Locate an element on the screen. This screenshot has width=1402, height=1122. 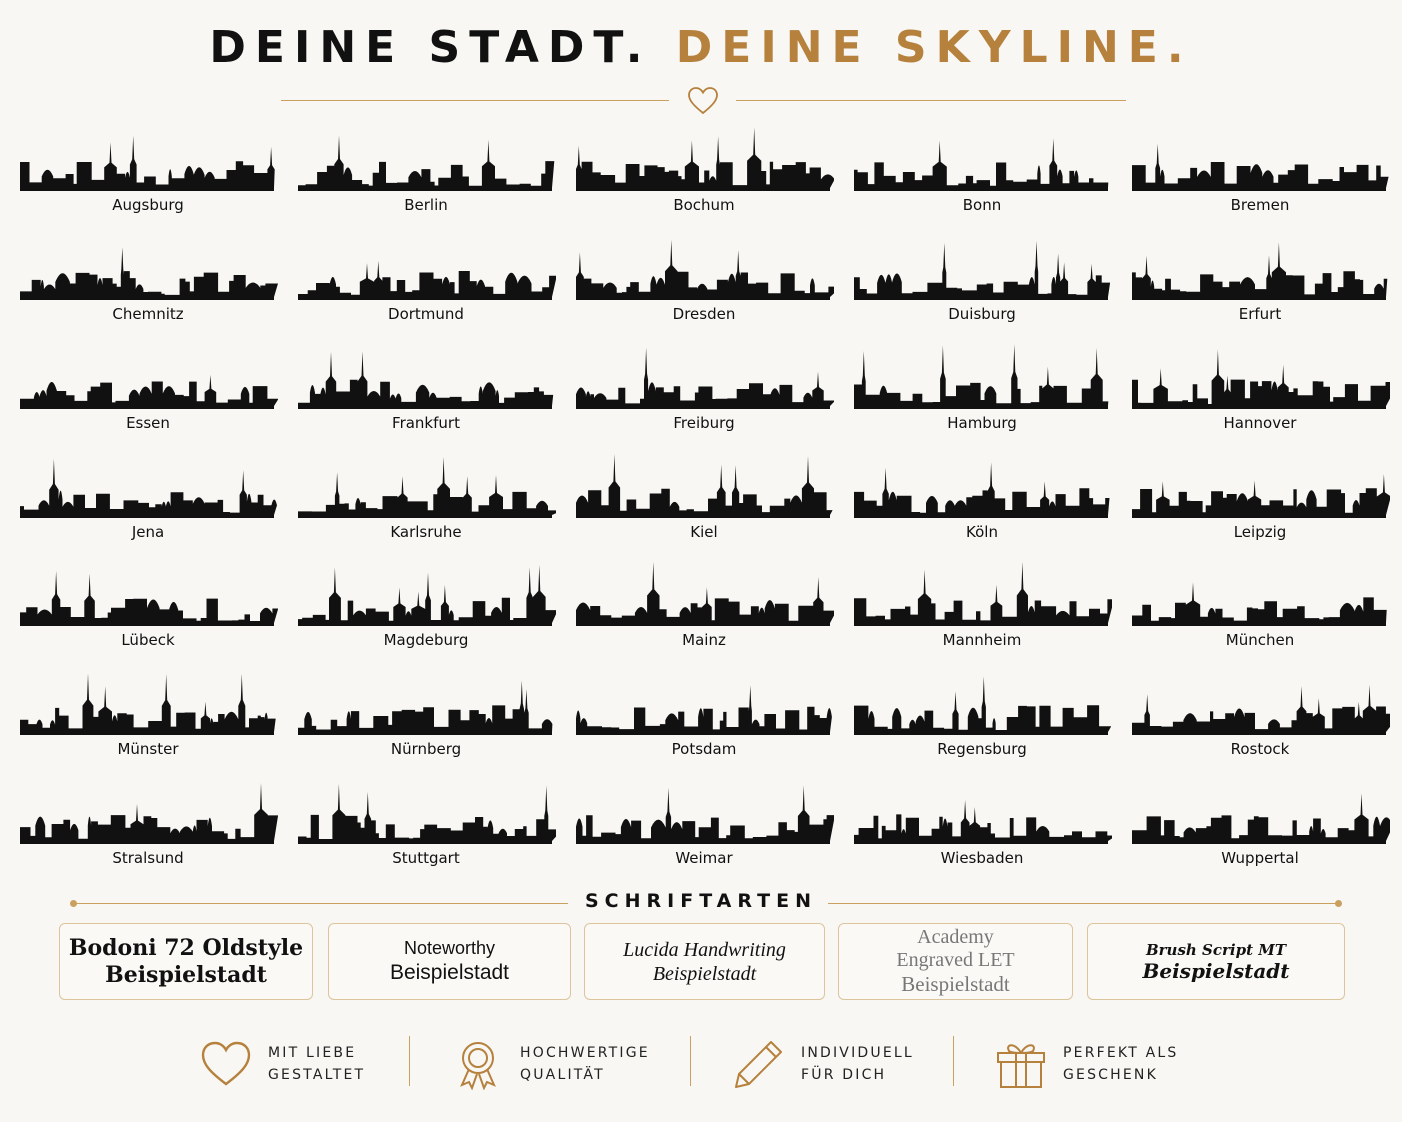
city-name: Mainz is located at coordinates (704, 640).